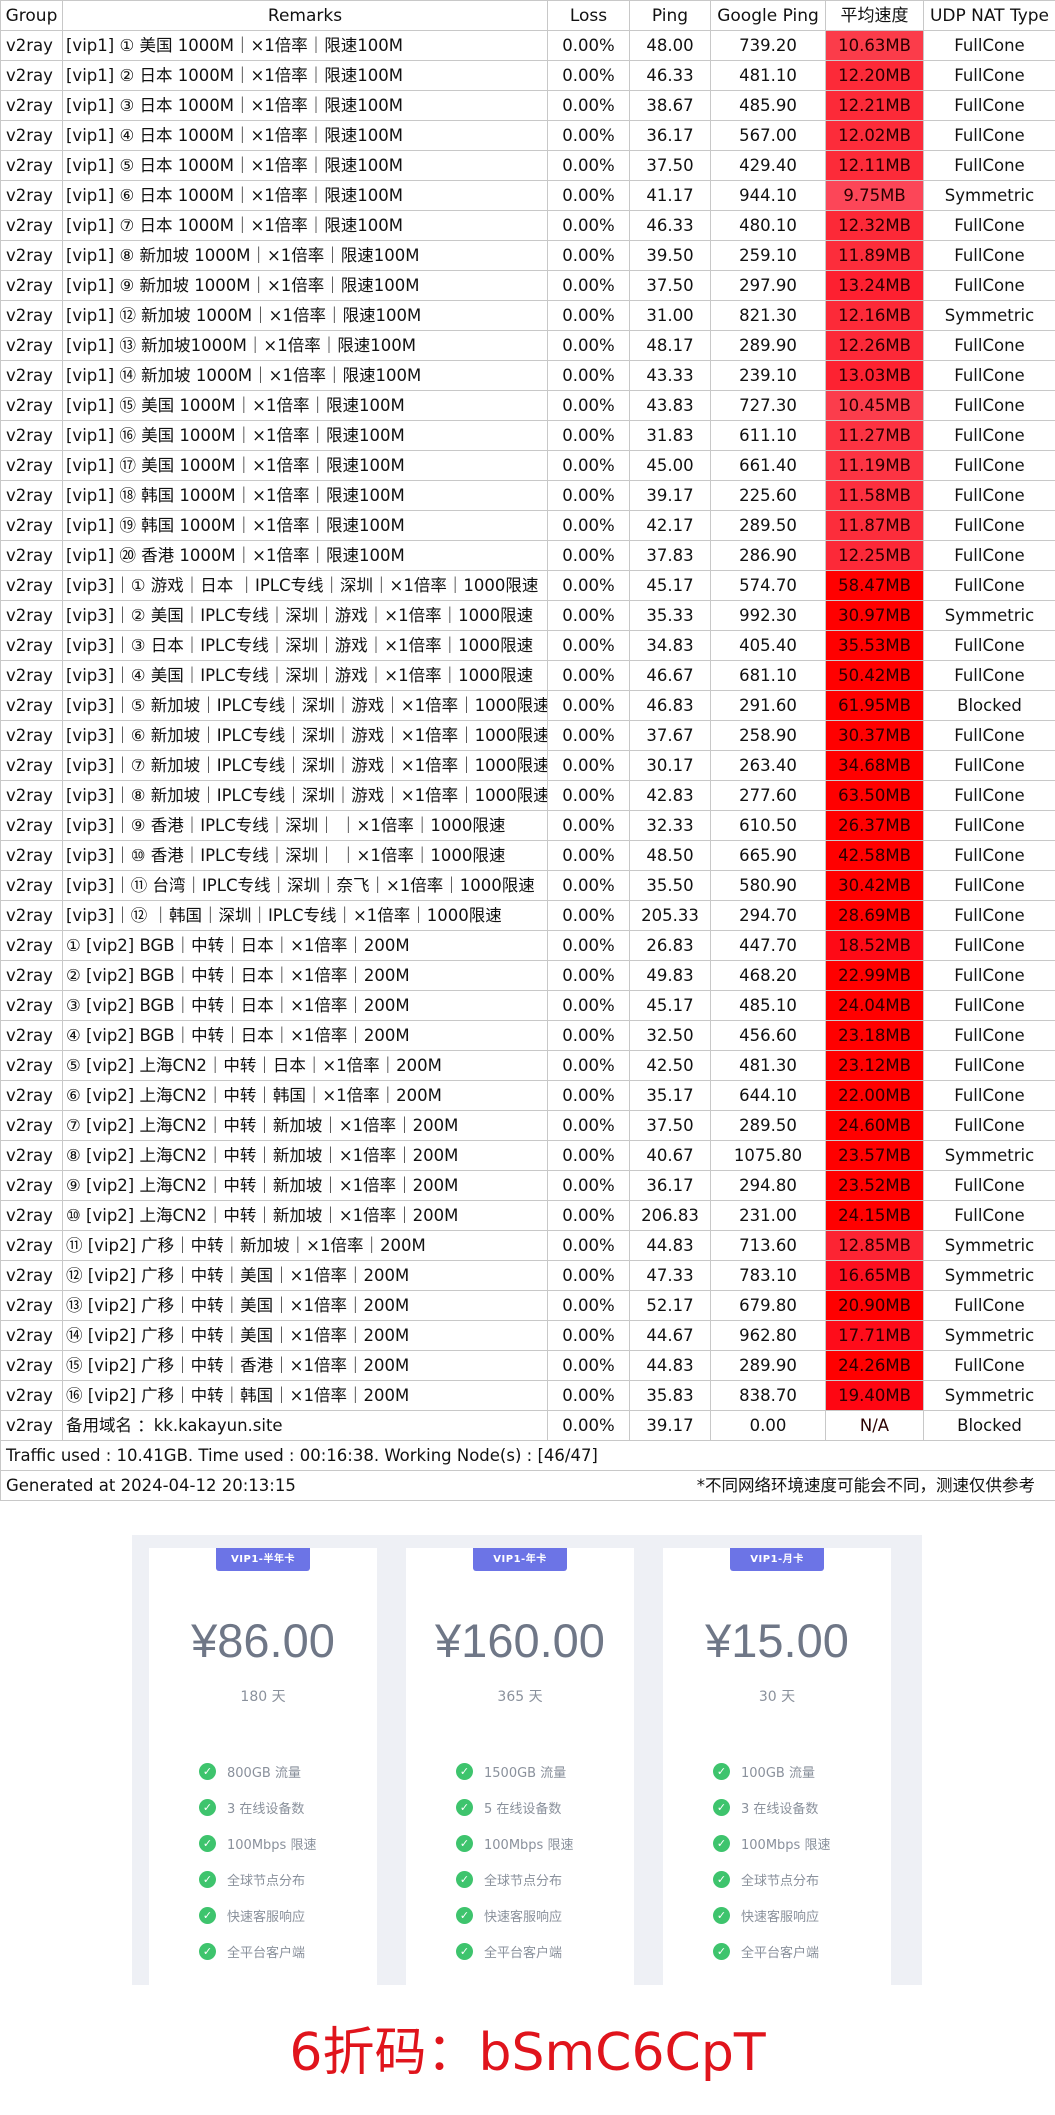 This screenshot has width=1055, height=2115. What do you see at coordinates (305, 1065) in the screenshot?
I see `remarks-cell: ⑤ [vip2] 上海CN2｜中转｜日本｜×1倍率｜200M` at bounding box center [305, 1065].